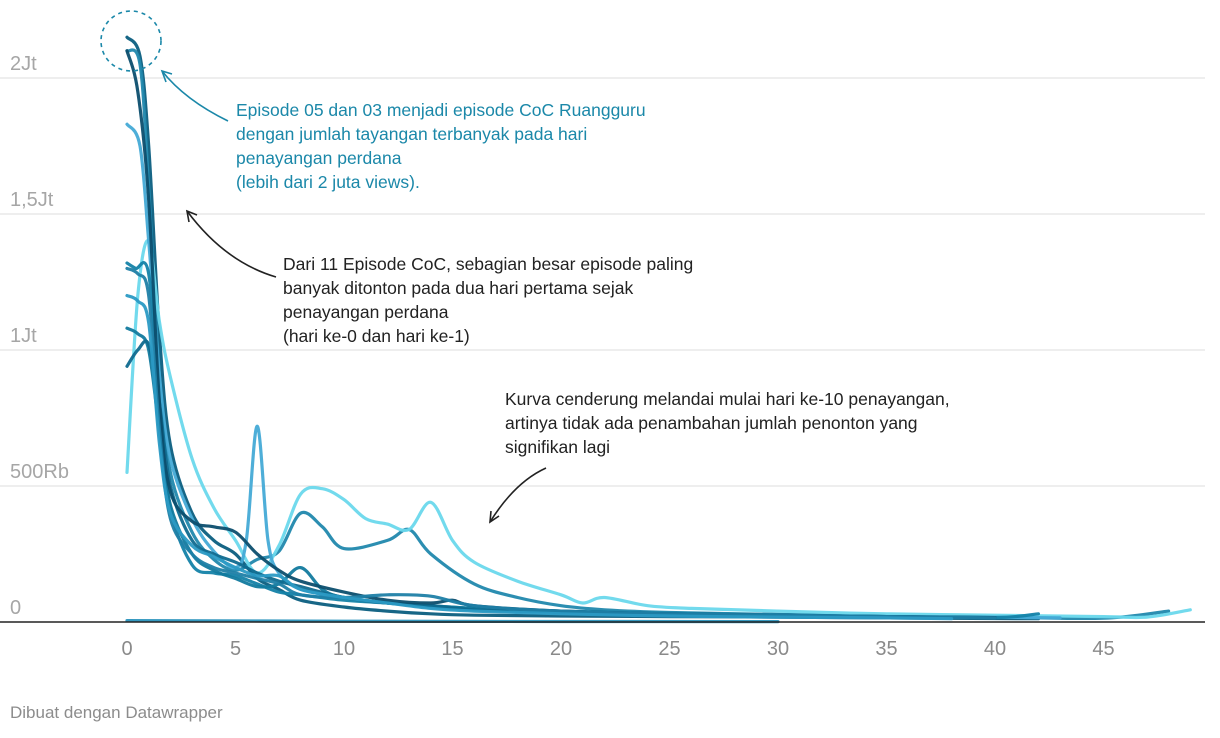  Describe the element at coordinates (669, 649) in the screenshot. I see `x-tick-label: 25` at that location.